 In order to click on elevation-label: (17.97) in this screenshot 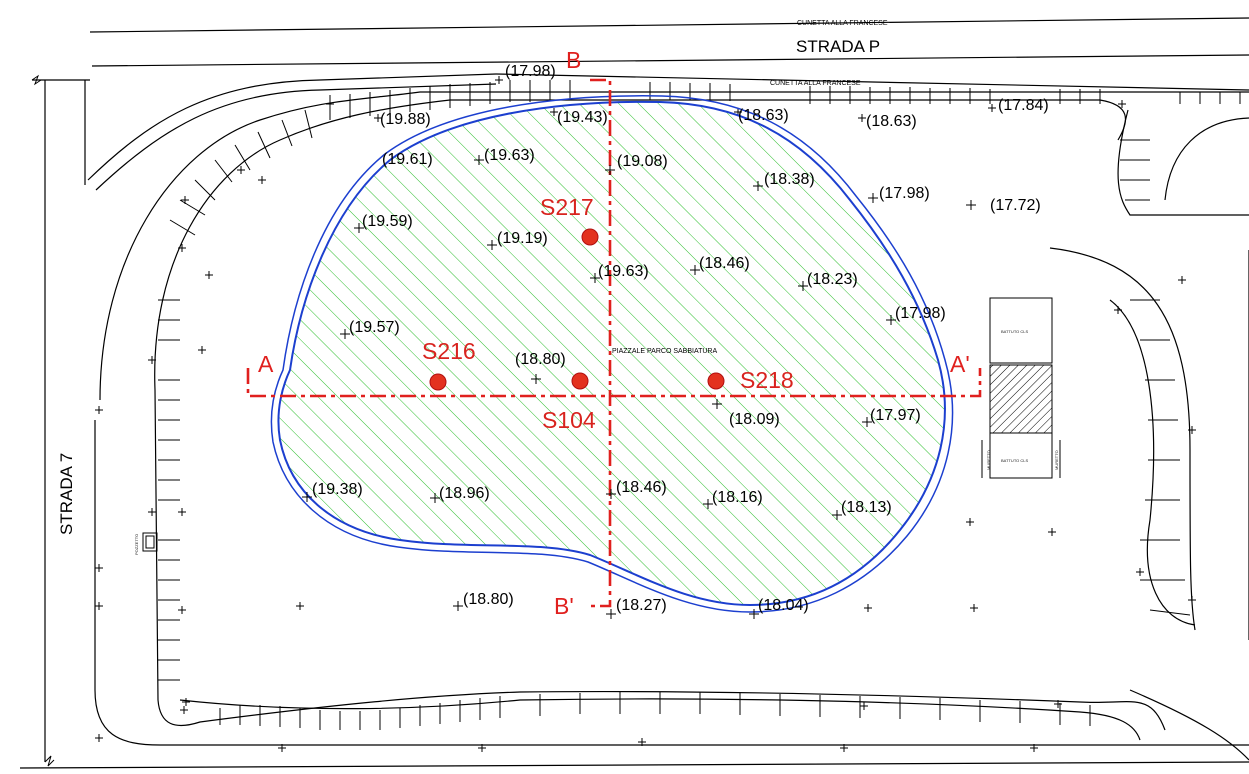, I will do `click(895, 415)`.